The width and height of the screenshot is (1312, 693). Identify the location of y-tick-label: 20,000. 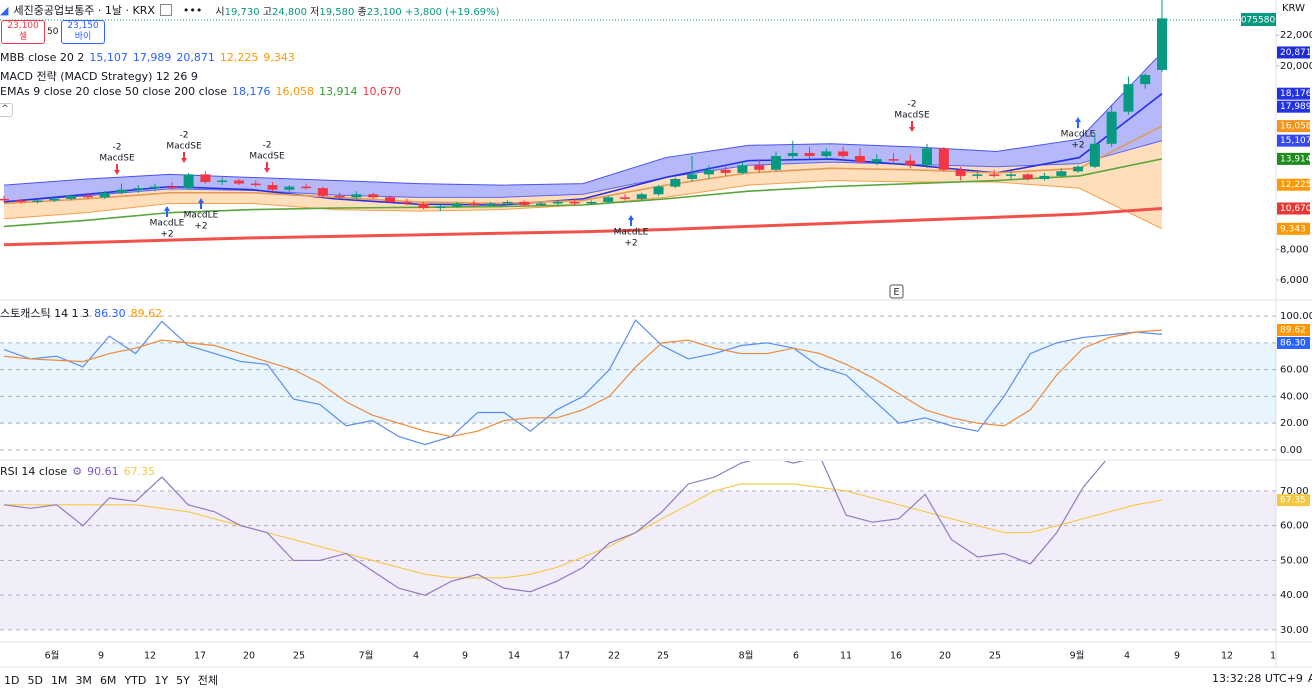
(1296, 66).